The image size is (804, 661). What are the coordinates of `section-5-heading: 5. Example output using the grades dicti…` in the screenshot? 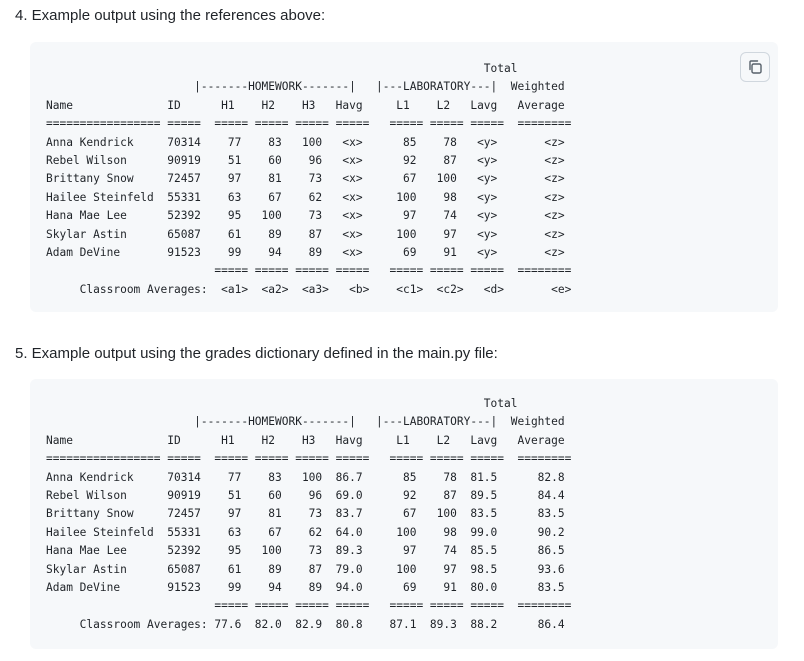 It's located at (256, 353).